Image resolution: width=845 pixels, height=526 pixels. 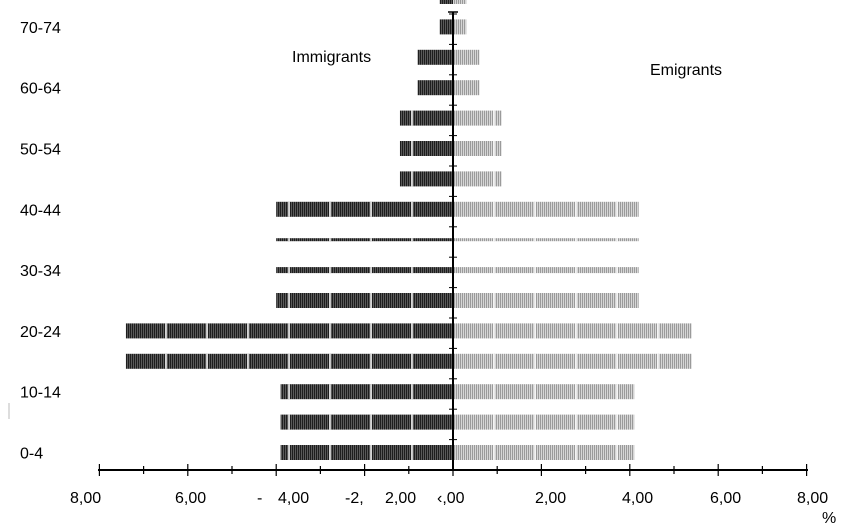 I want to click on y-tick-label: 10-14, so click(x=40, y=393).